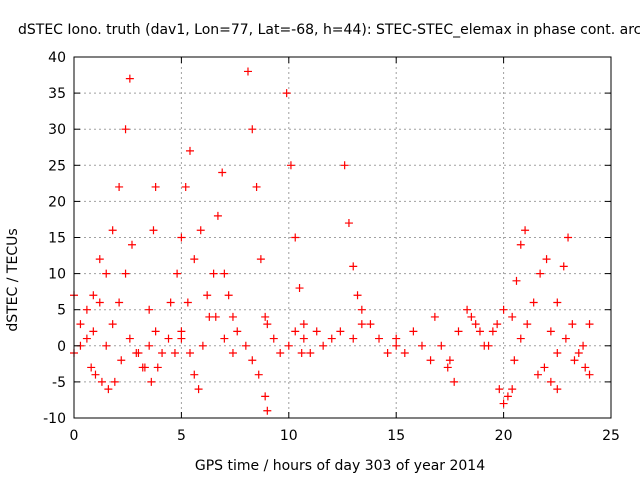 This screenshot has width=640, height=480. What do you see at coordinates (340, 466) in the screenshot?
I see `x-axis-label: GPS time / hours of day 303 of year 2014` at bounding box center [340, 466].